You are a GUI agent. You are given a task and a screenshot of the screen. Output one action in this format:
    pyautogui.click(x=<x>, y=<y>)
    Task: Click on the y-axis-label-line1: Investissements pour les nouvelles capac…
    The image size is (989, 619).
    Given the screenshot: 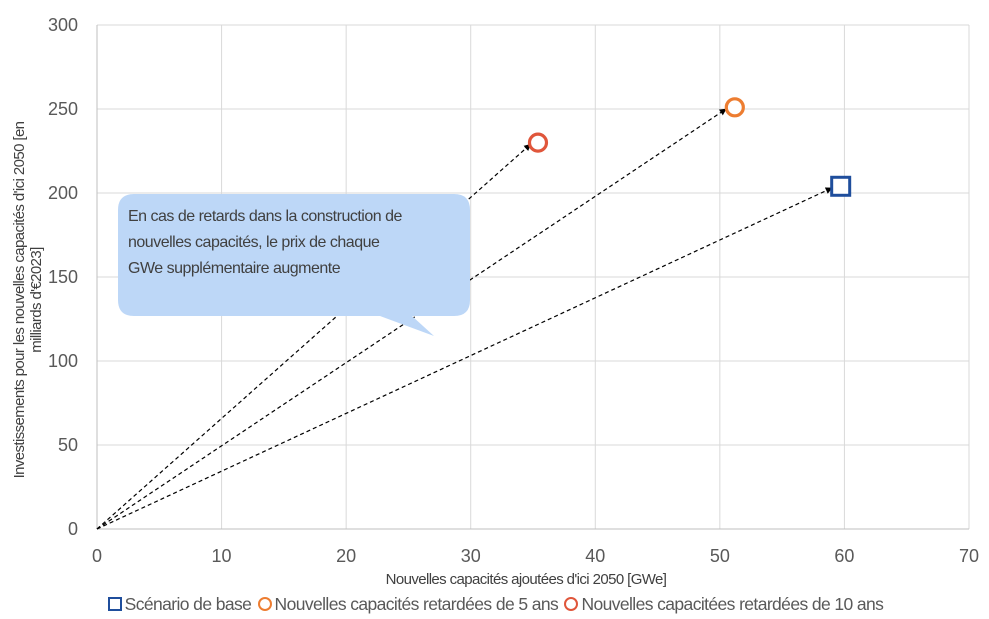 What is the action you would take?
    pyautogui.click(x=19, y=299)
    